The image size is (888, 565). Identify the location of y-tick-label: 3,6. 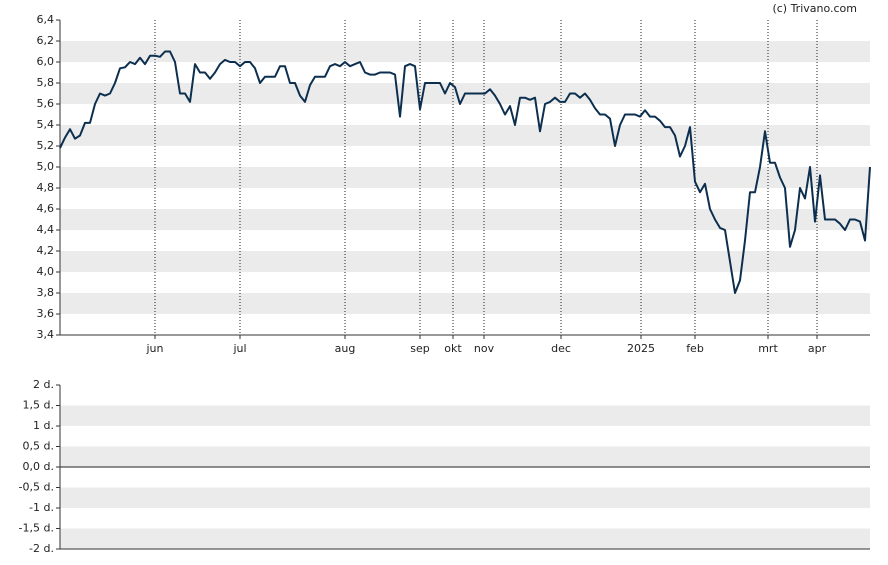
(46, 313).